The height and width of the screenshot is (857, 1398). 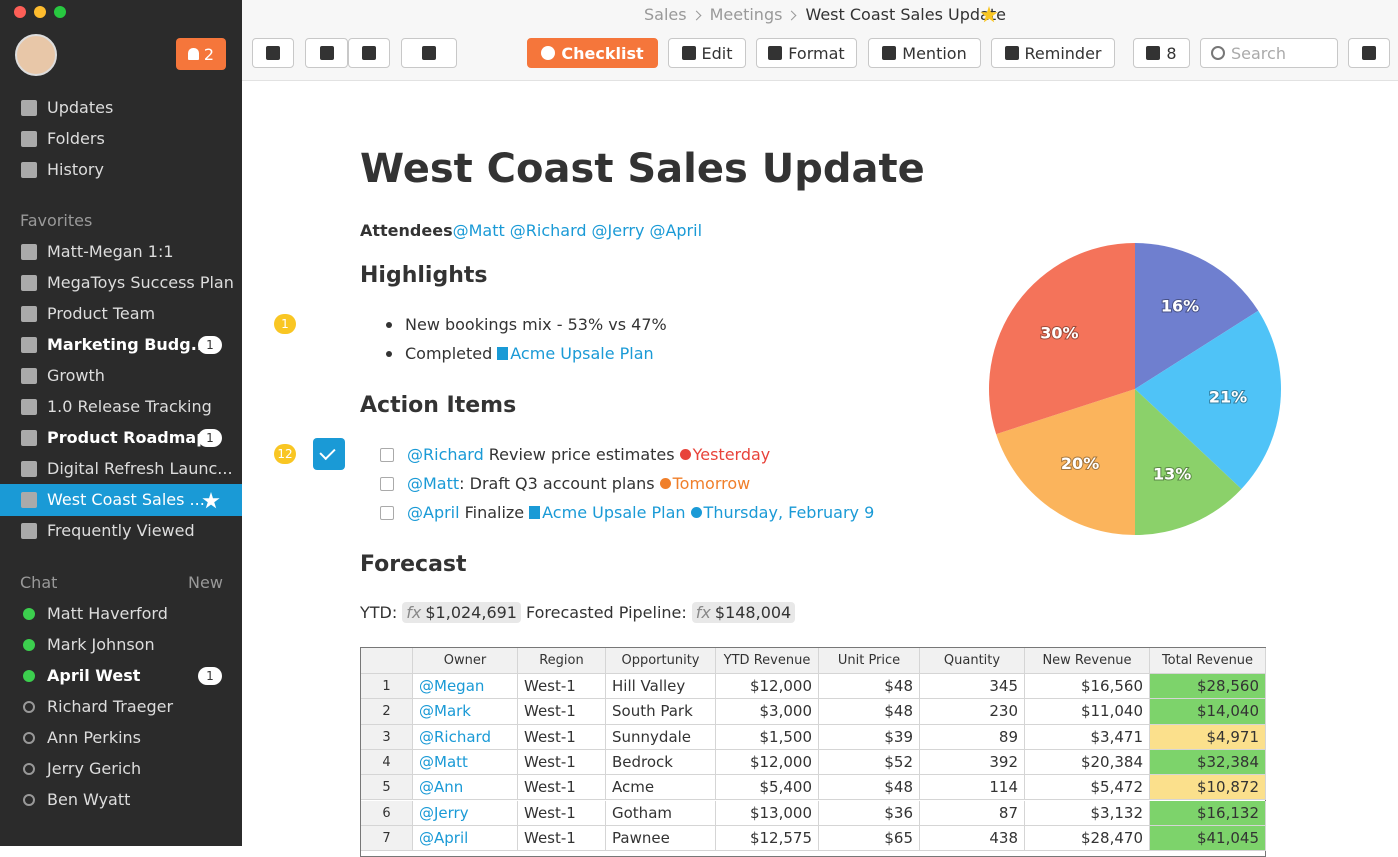 I want to click on sidebar-item: Product Team, so click(x=121, y=314).